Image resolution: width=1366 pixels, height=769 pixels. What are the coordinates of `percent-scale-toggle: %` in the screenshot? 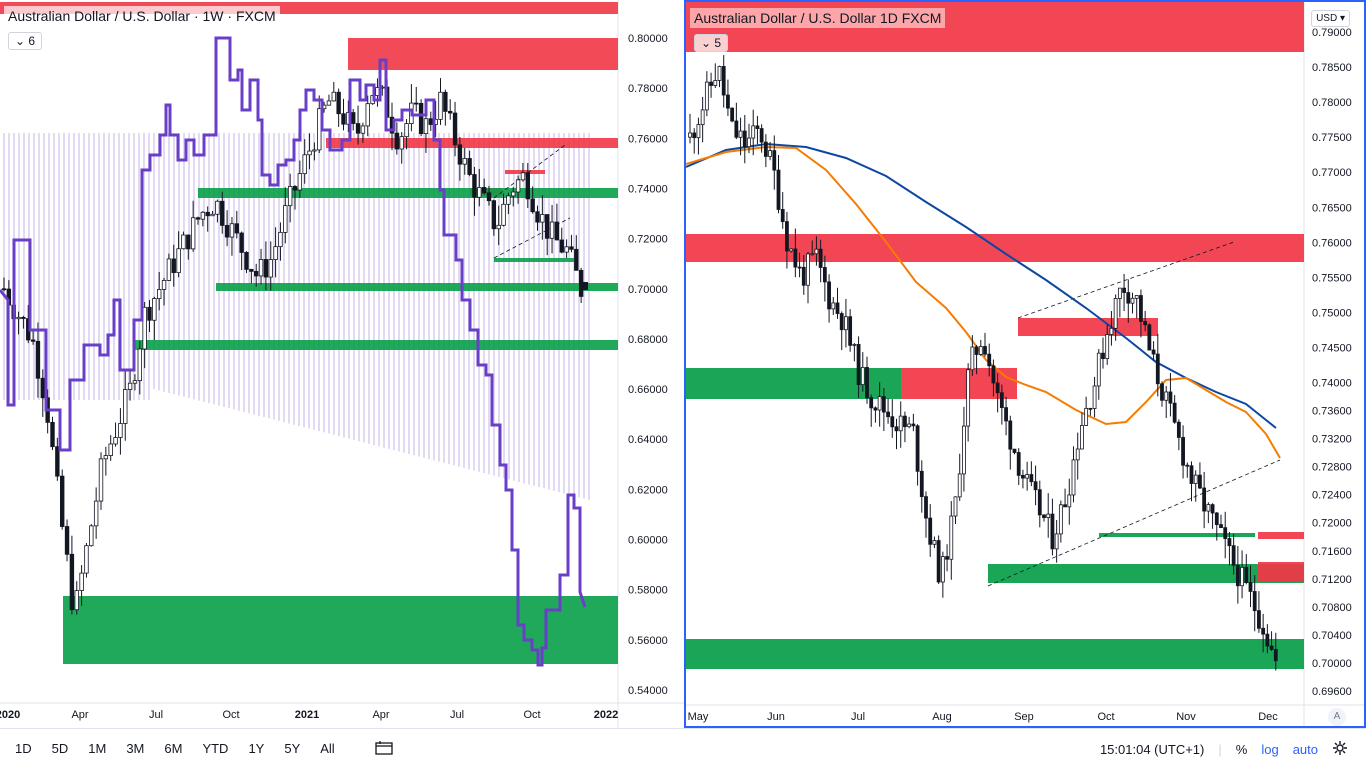 It's located at (1241, 749).